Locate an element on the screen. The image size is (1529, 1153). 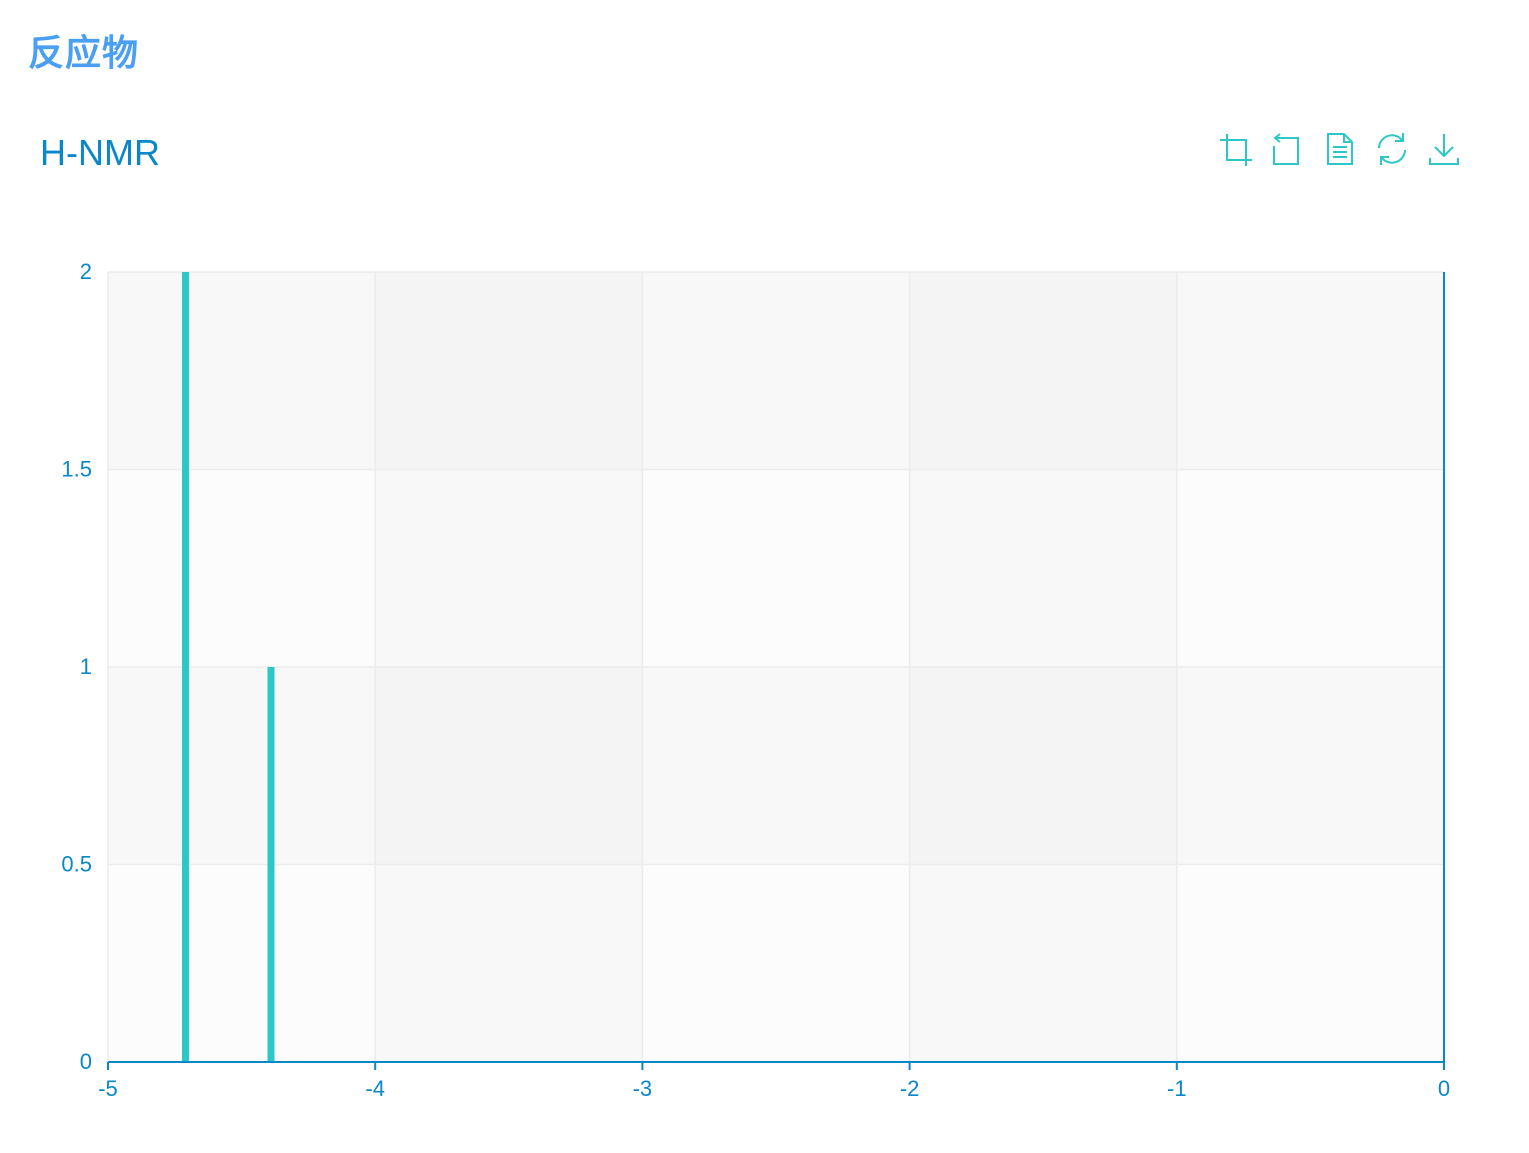
restore-icon is located at coordinates (1392, 149).